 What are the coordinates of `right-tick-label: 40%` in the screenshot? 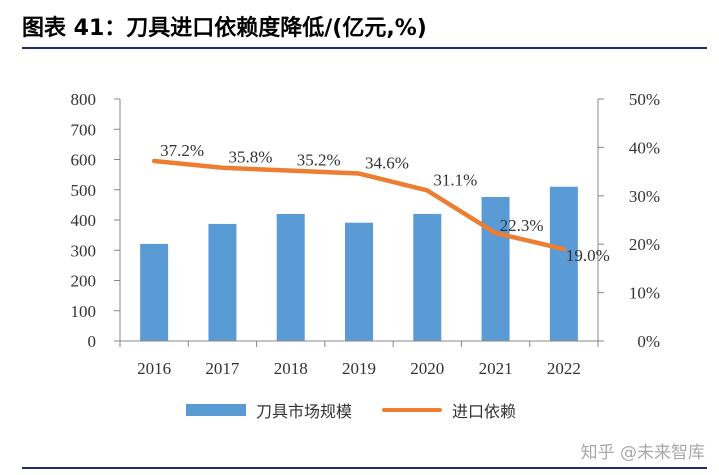 It's located at (644, 147).